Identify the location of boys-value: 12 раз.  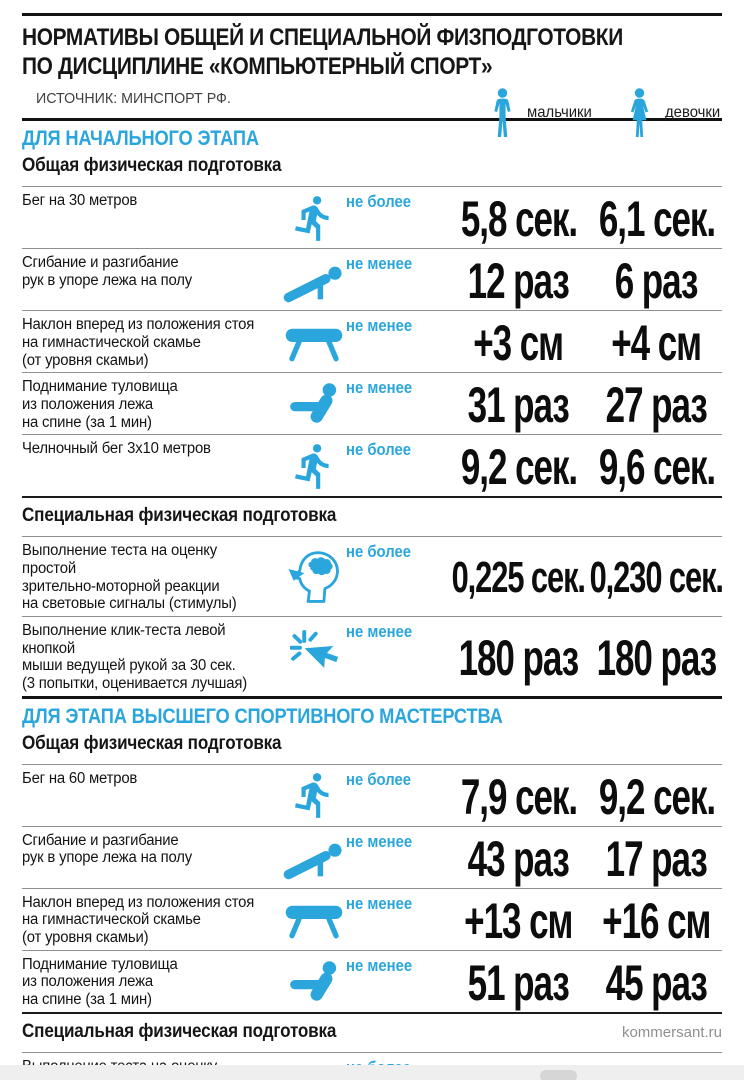
(518, 281).